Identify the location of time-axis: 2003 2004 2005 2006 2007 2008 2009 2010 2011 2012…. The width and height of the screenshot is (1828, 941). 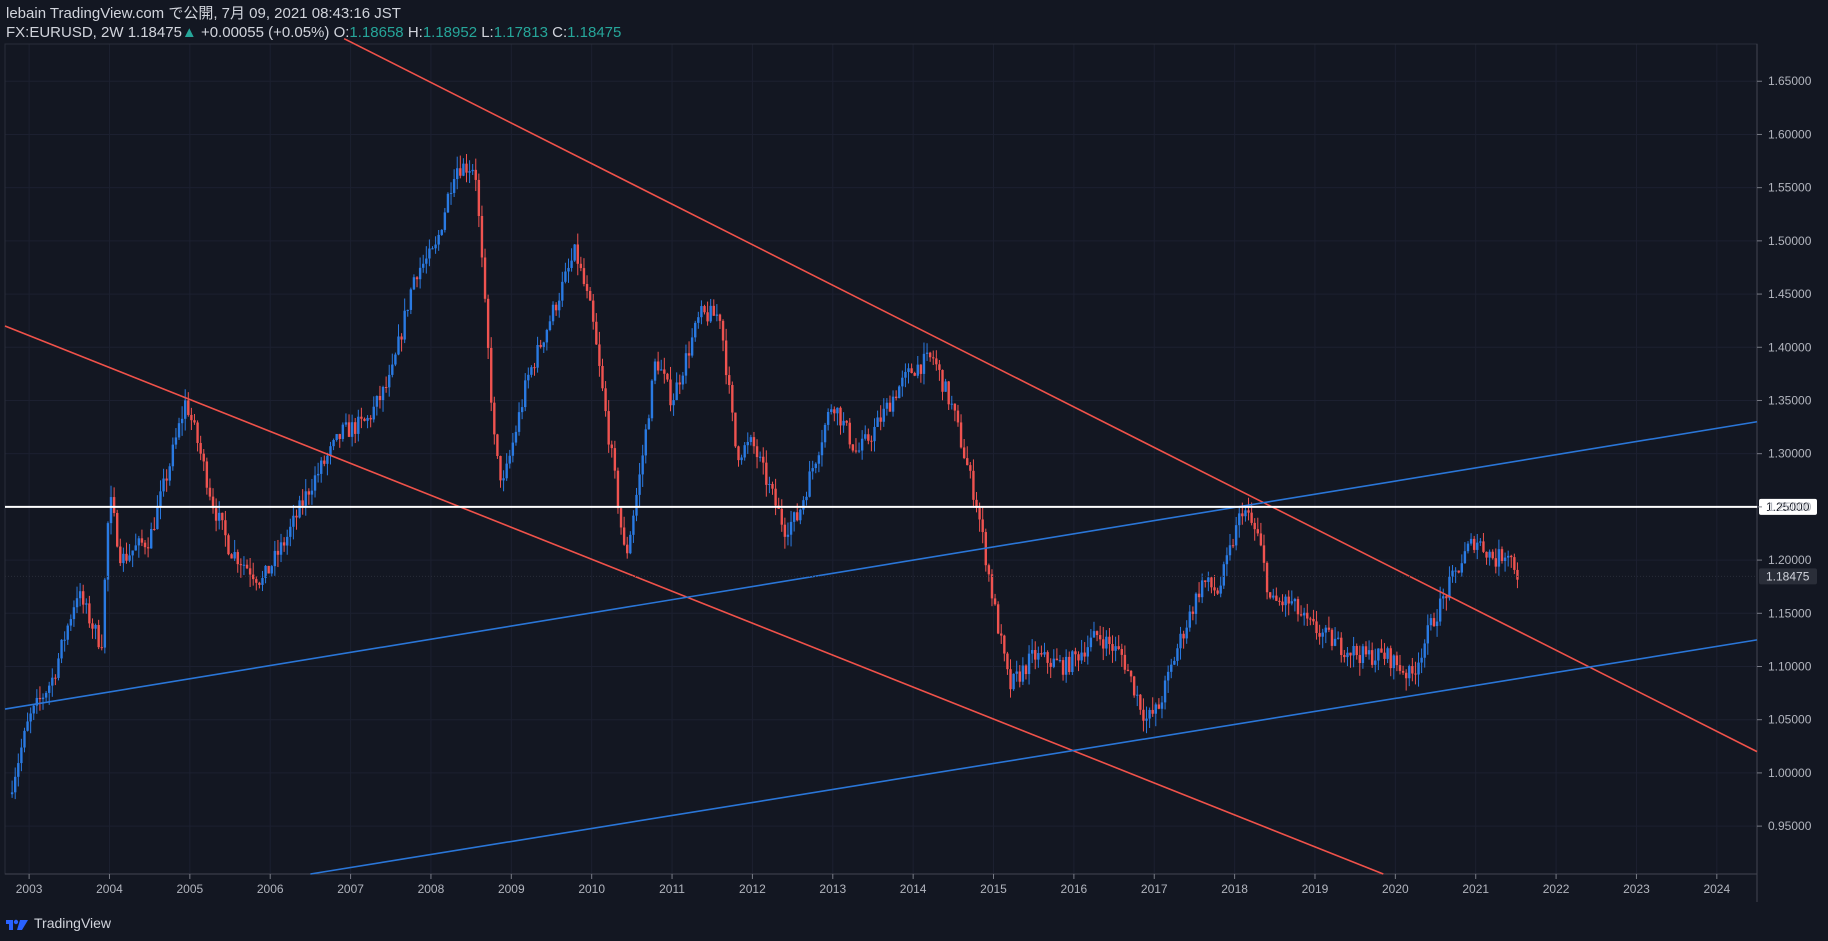
(873, 885).